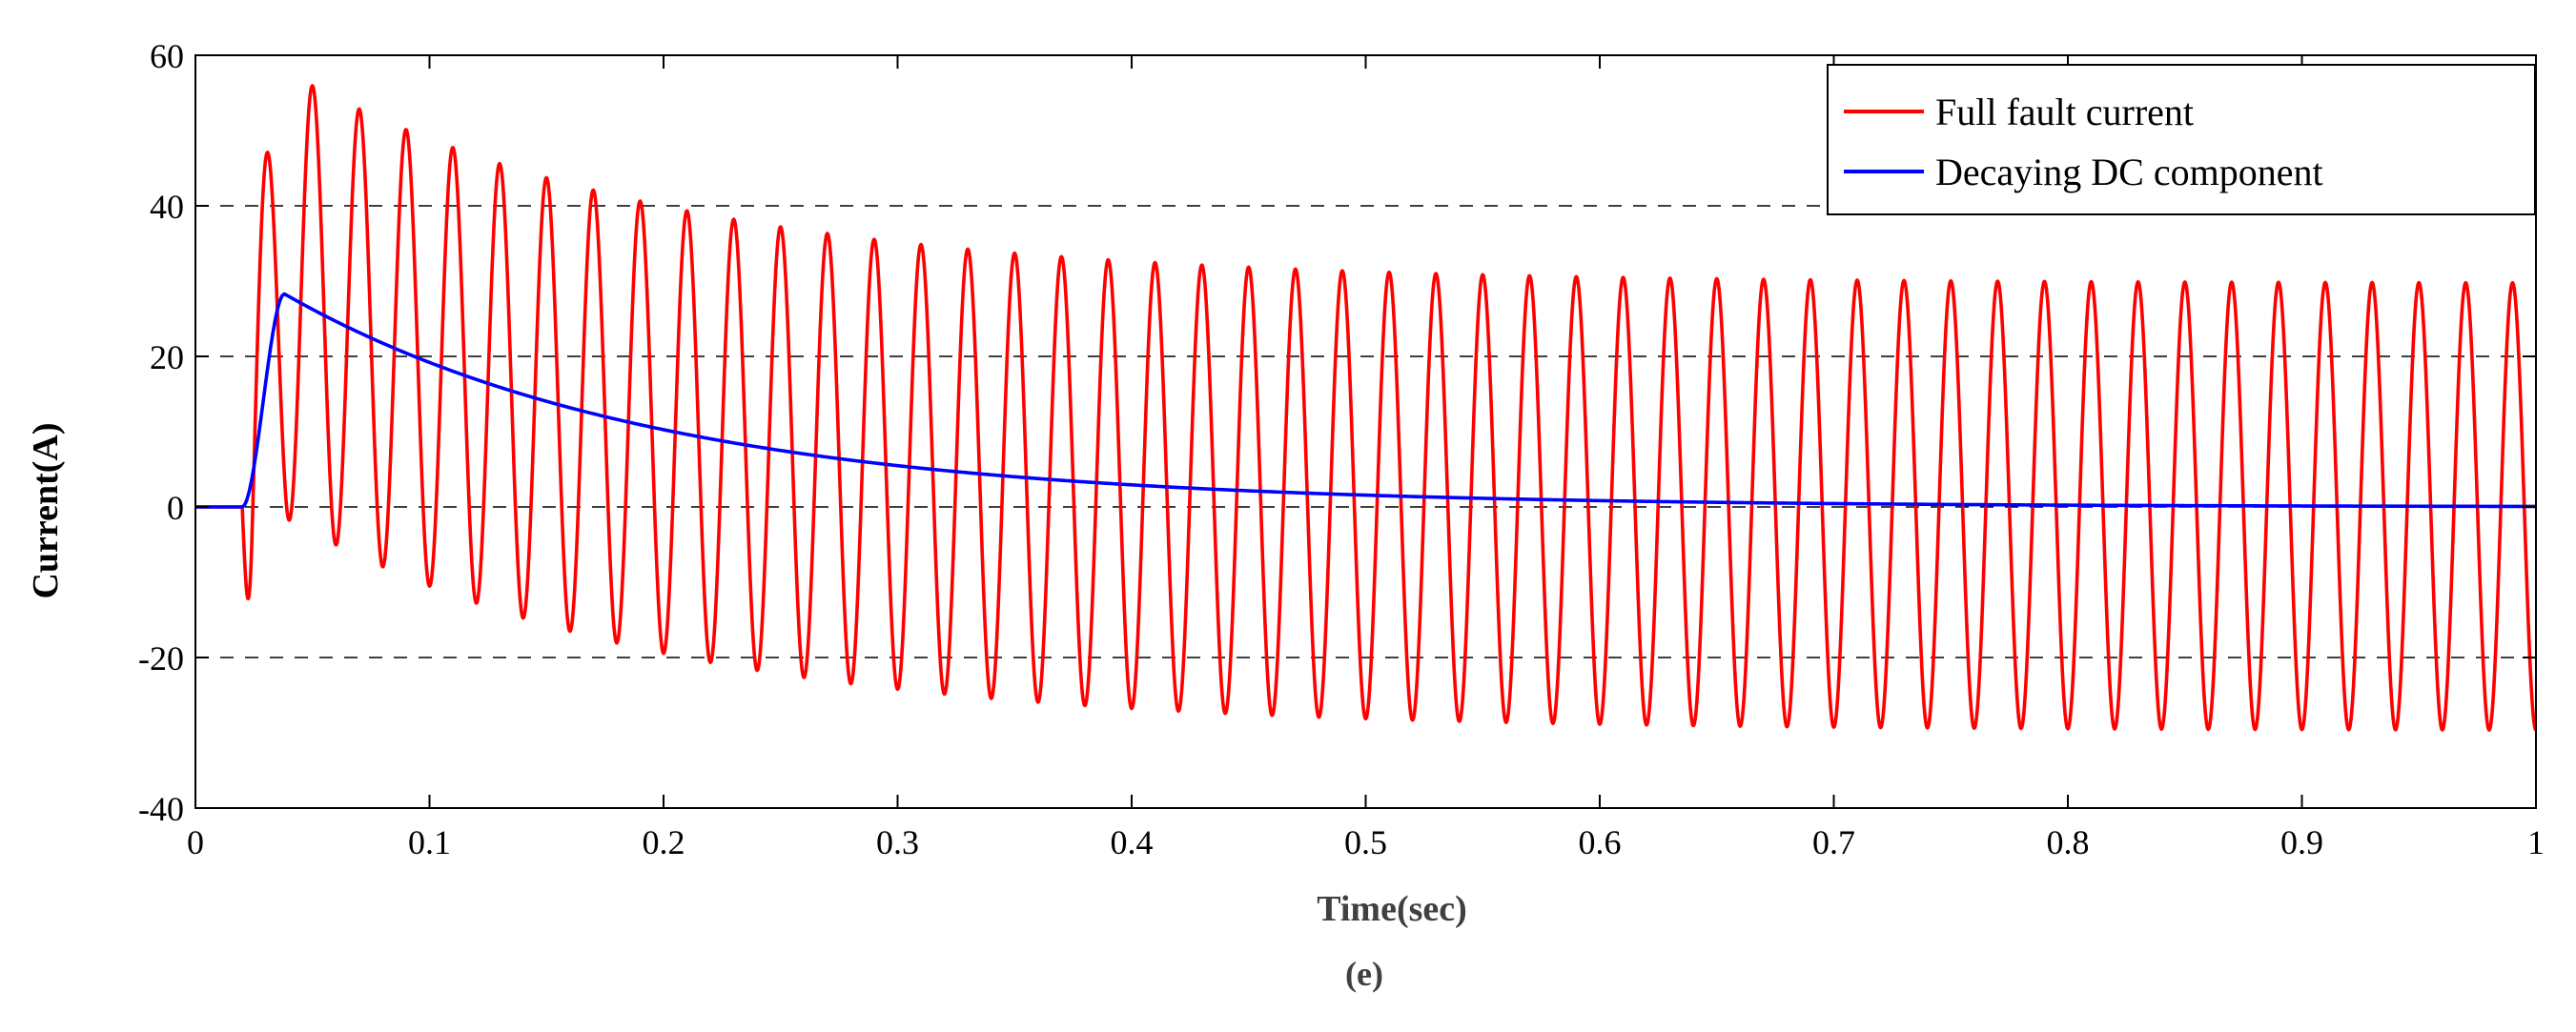 This screenshot has height=1032, width=2576. I want to click on legend-label-decaying-dc-component: Decaying DC component, so click(2129, 172).